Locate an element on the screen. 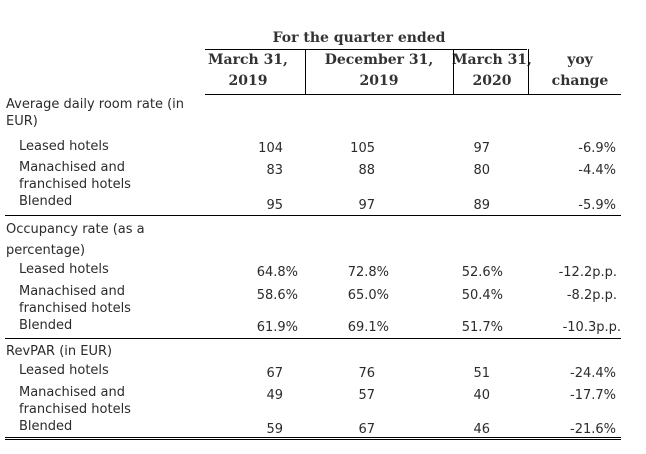  cell-q1-2020: 89 is located at coordinates (481, 205).